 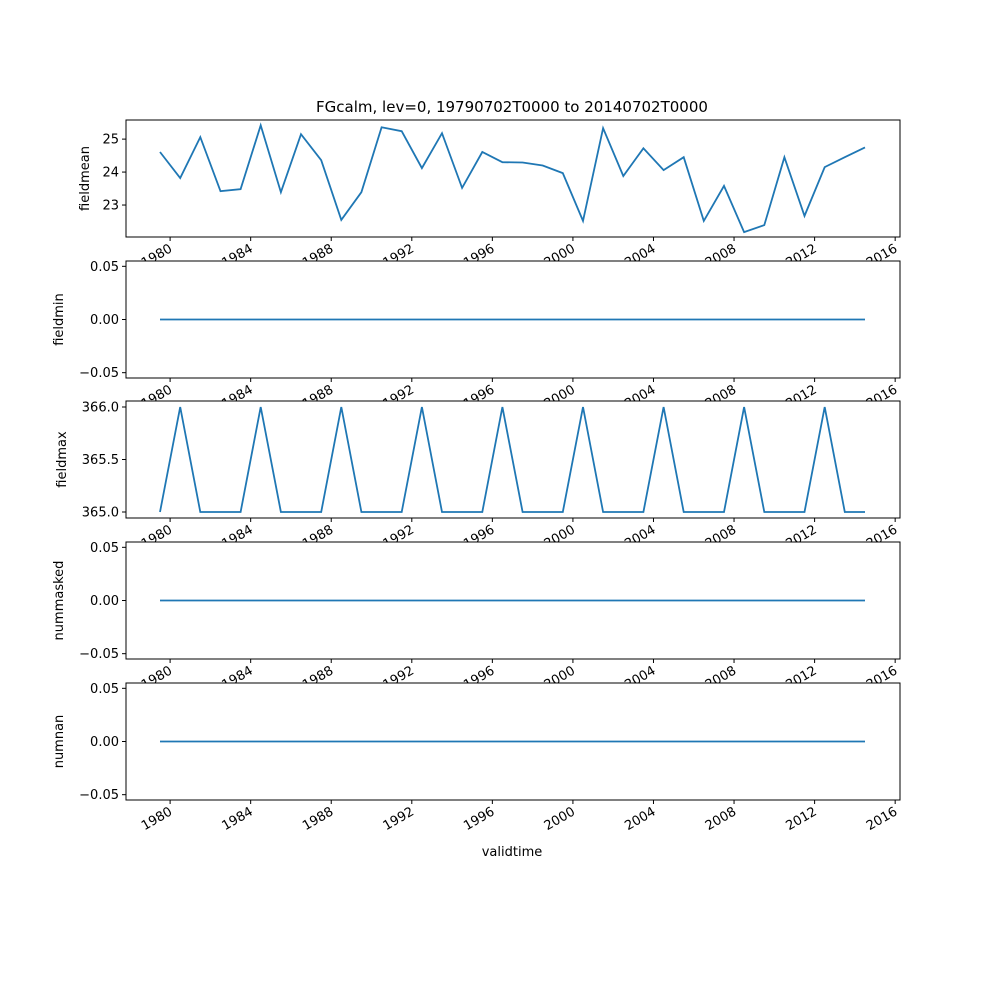 What do you see at coordinates (721, 819) in the screenshot?
I see `x-tick-label: 2008` at bounding box center [721, 819].